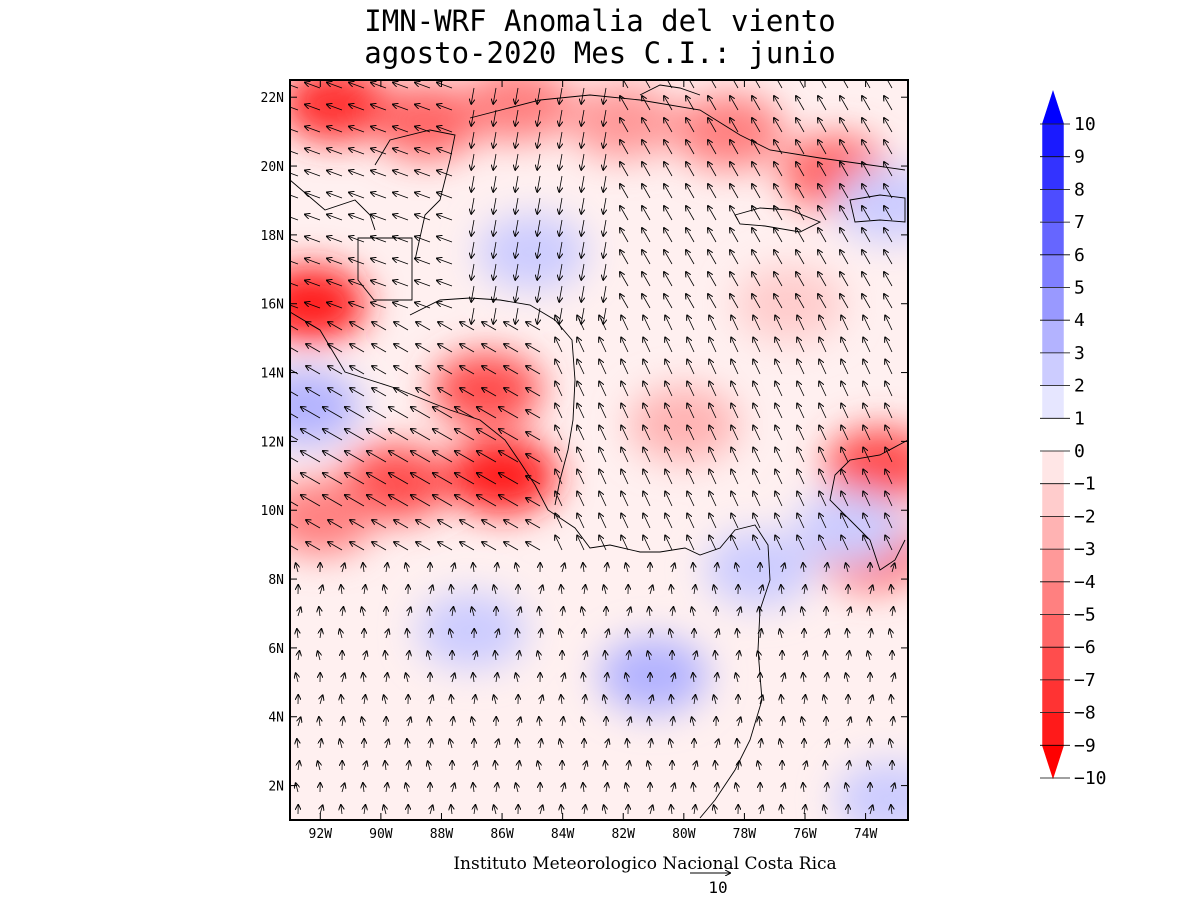 This screenshot has width=1200, height=900. What do you see at coordinates (1079, 320) in the screenshot?
I see `colorbar-label: 4` at bounding box center [1079, 320].